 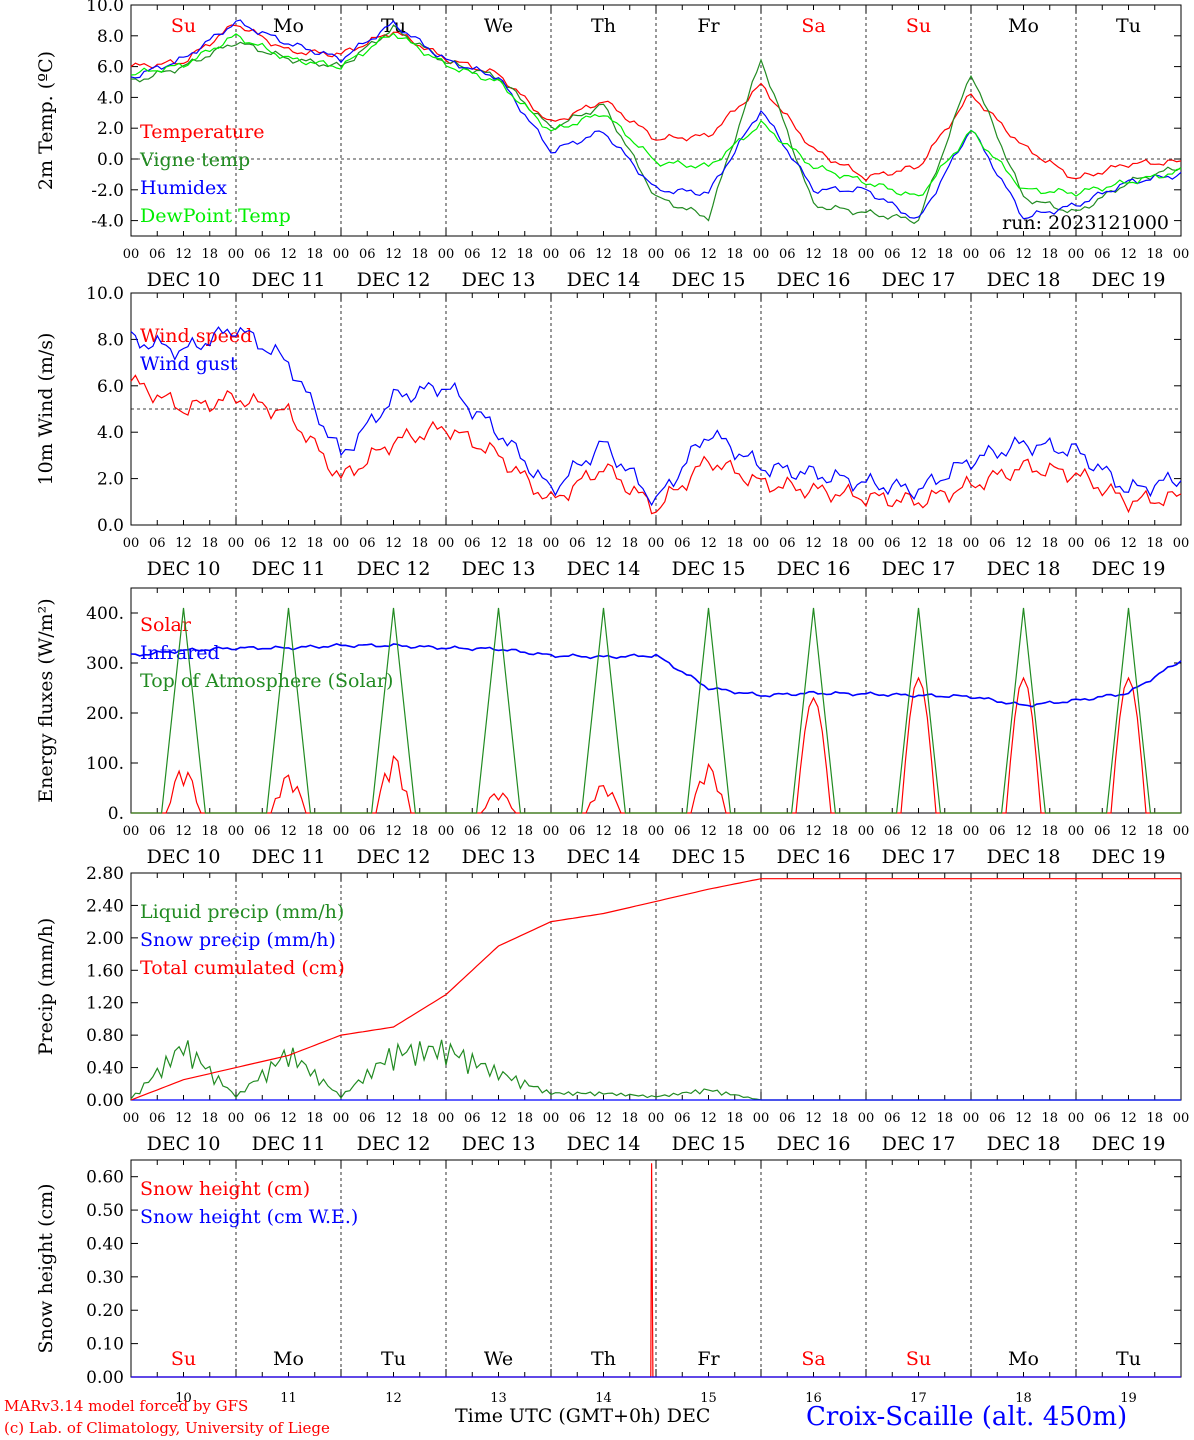 I want to click on y-tick-label: 10.0, so click(x=105, y=294).